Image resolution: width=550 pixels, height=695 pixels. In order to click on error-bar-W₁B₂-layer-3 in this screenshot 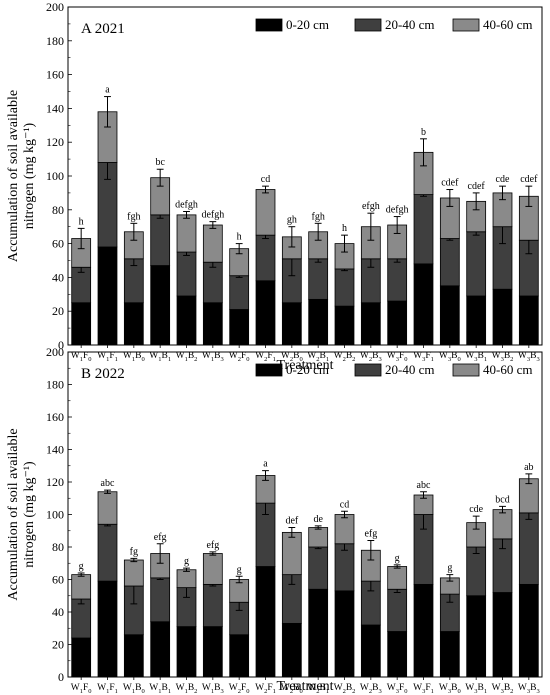, I will do `click(186, 569)`.